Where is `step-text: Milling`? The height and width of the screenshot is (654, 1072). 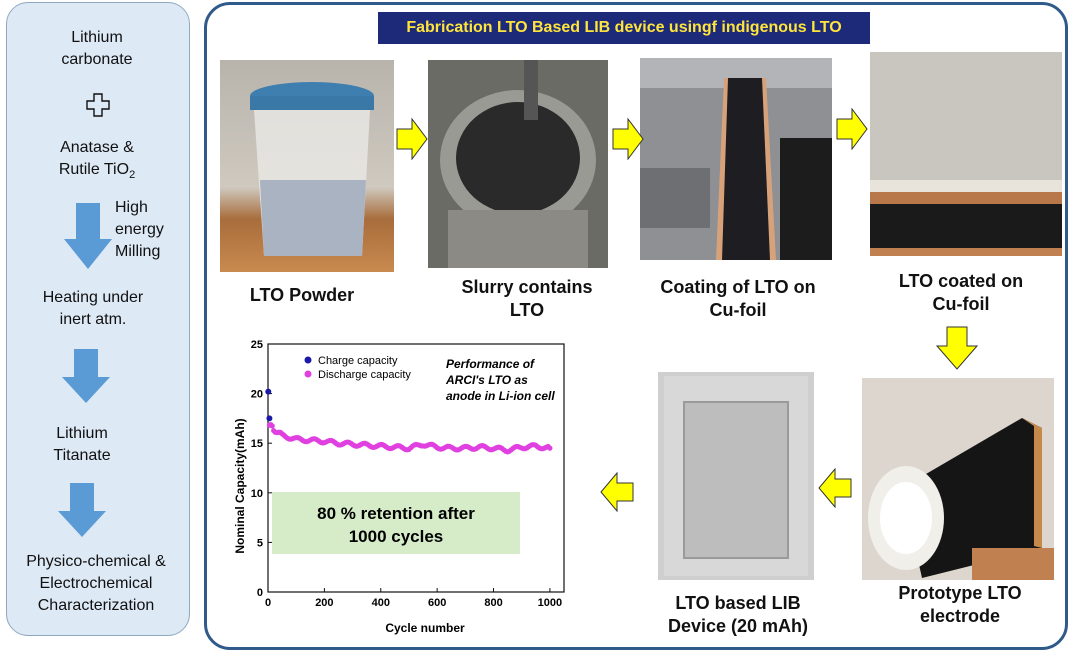 step-text: Milling is located at coordinates (138, 251).